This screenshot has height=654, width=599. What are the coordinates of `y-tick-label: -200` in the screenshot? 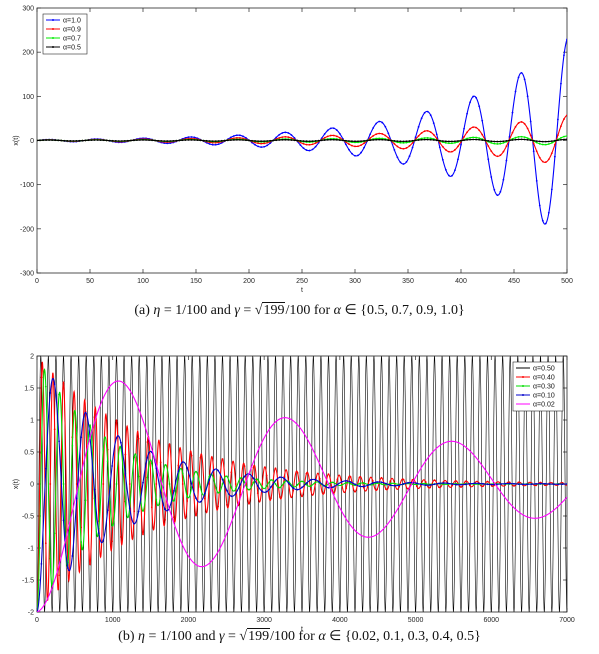 It's located at (27, 229).